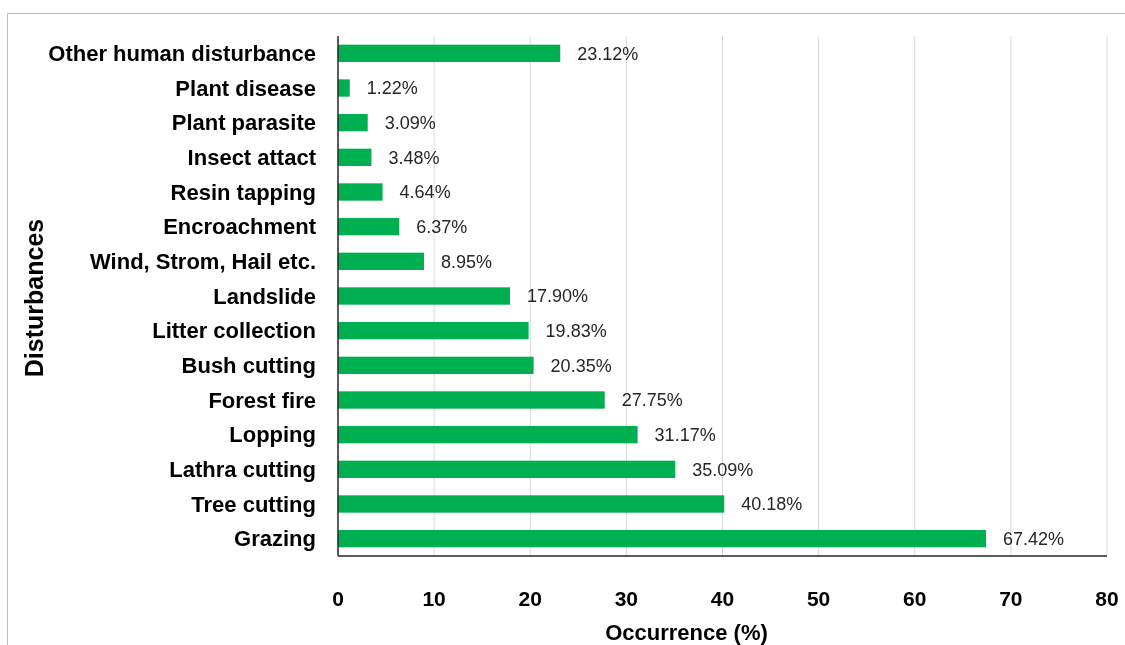  Describe the element at coordinates (722, 599) in the screenshot. I see `x-tick-label: 40` at that location.